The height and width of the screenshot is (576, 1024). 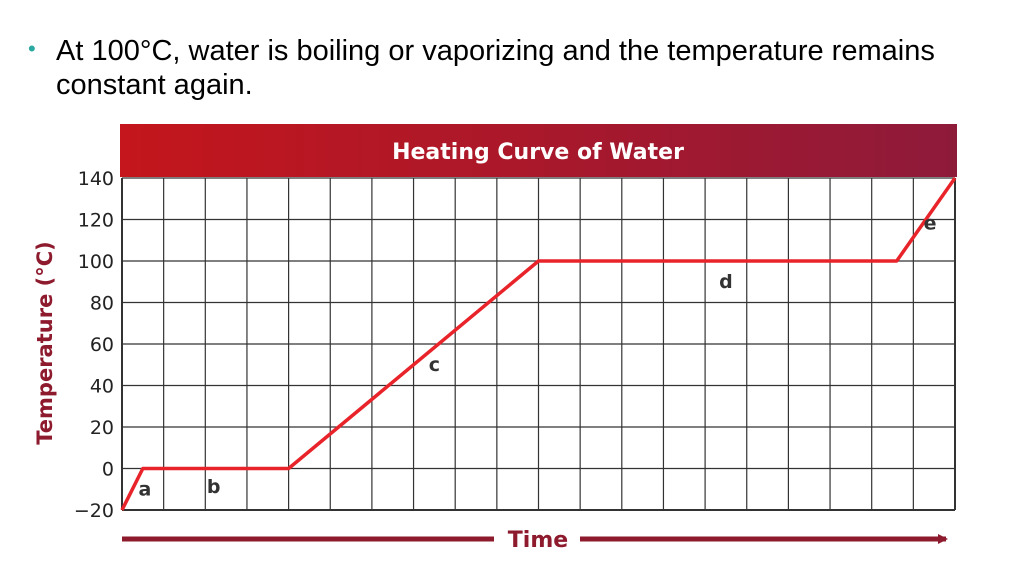 What do you see at coordinates (434, 365) in the screenshot?
I see `segment-label-c: c` at bounding box center [434, 365].